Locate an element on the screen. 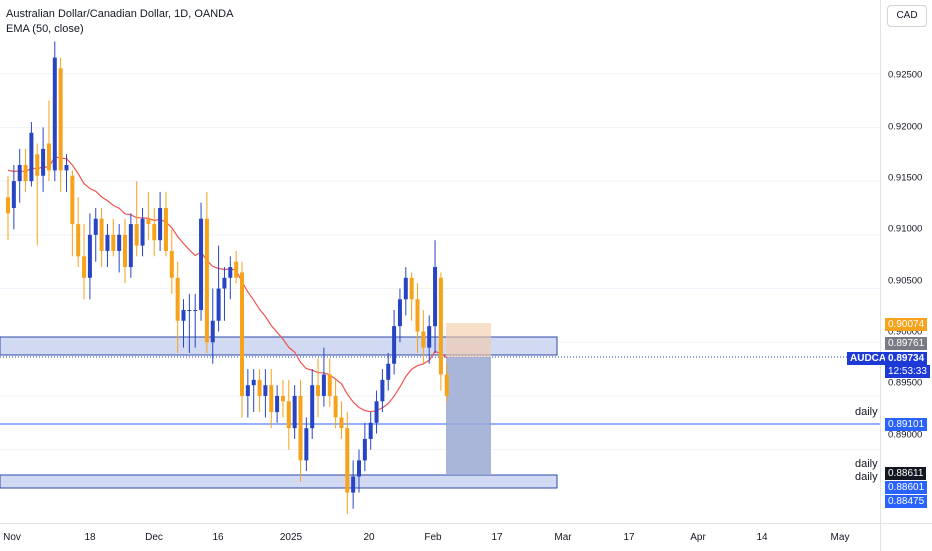 The image size is (932, 551). position-target-zone is located at coordinates (468, 416).